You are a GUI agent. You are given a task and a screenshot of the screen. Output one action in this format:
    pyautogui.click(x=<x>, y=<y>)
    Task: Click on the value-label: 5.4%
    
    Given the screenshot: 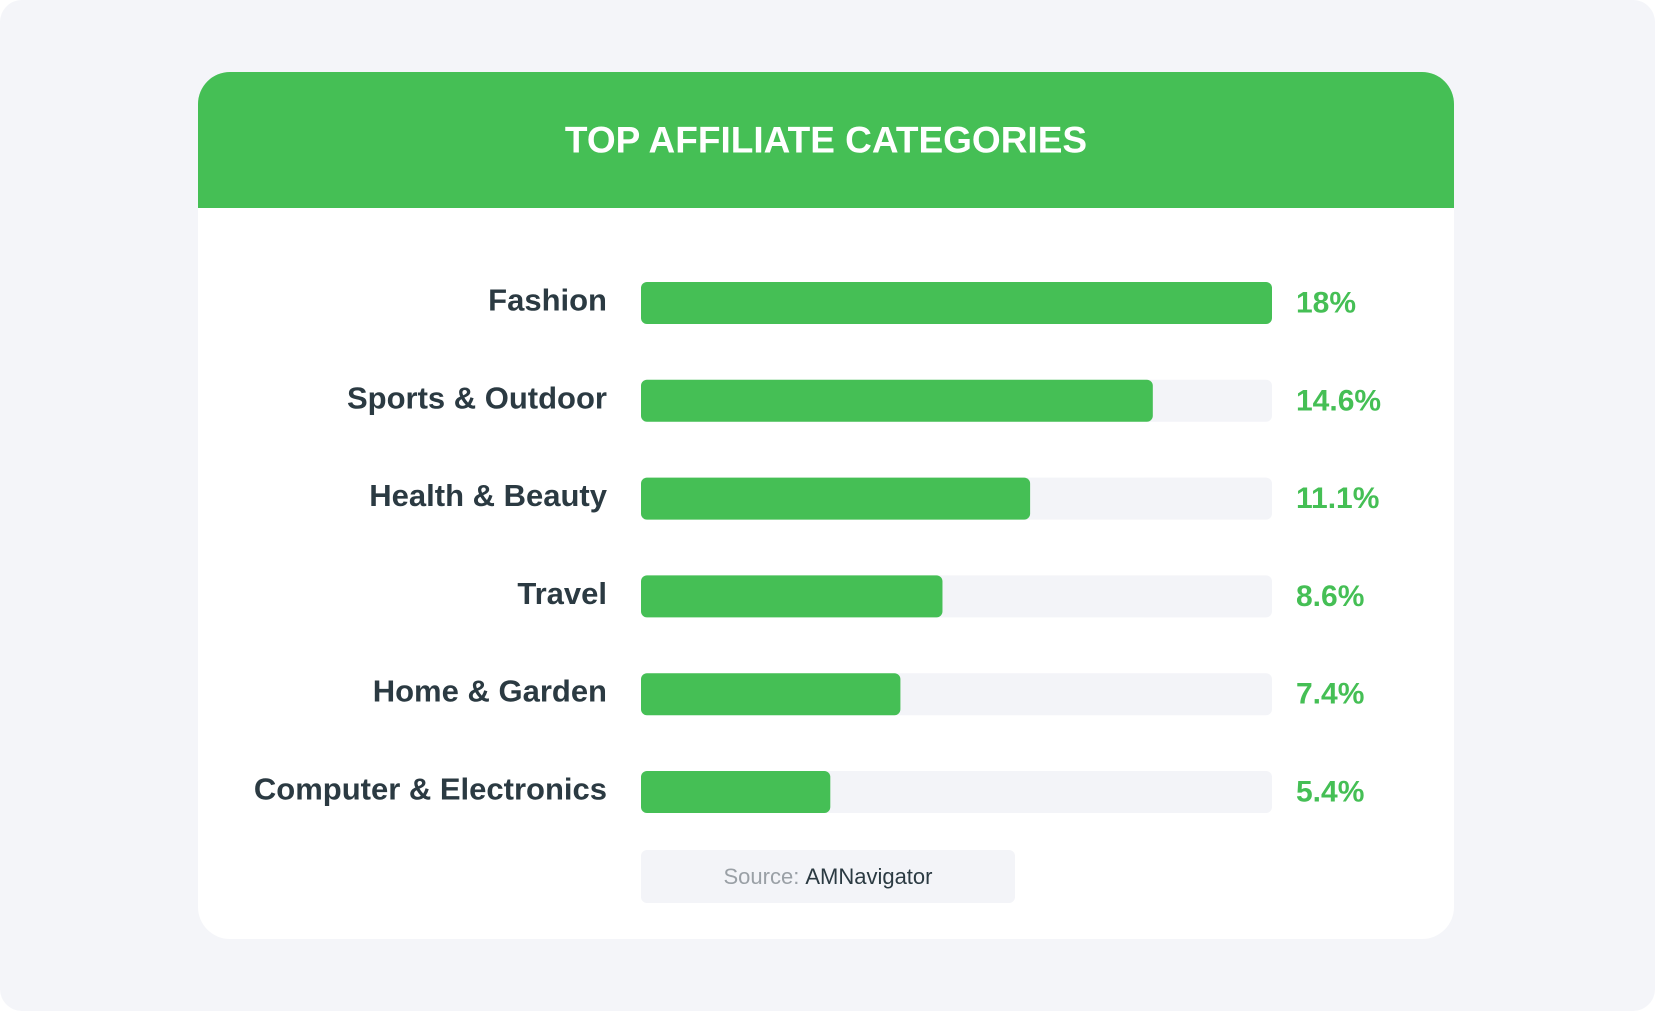 What is the action you would take?
    pyautogui.click(x=1330, y=792)
    